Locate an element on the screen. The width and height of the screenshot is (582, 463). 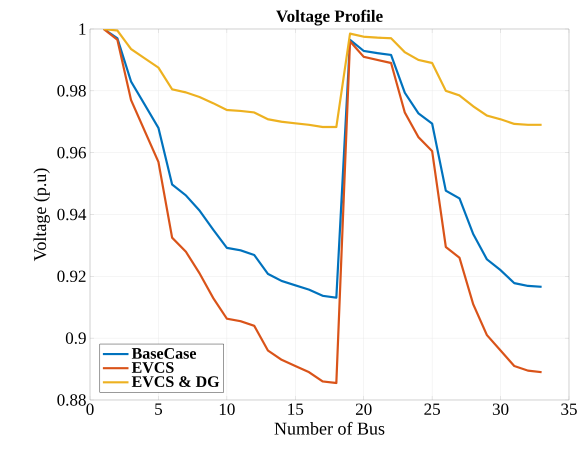
y-tick-label: 0.92 is located at coordinates (71, 276).